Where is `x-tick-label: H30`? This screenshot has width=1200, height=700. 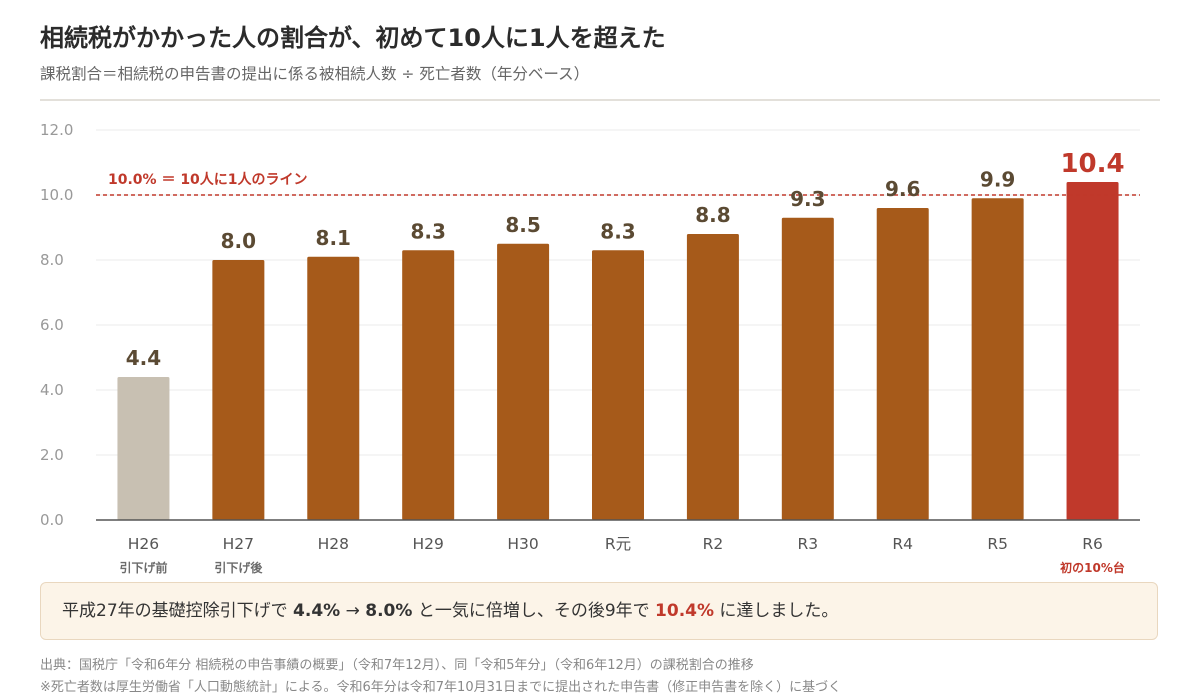 x-tick-label: H30 is located at coordinates (522, 544).